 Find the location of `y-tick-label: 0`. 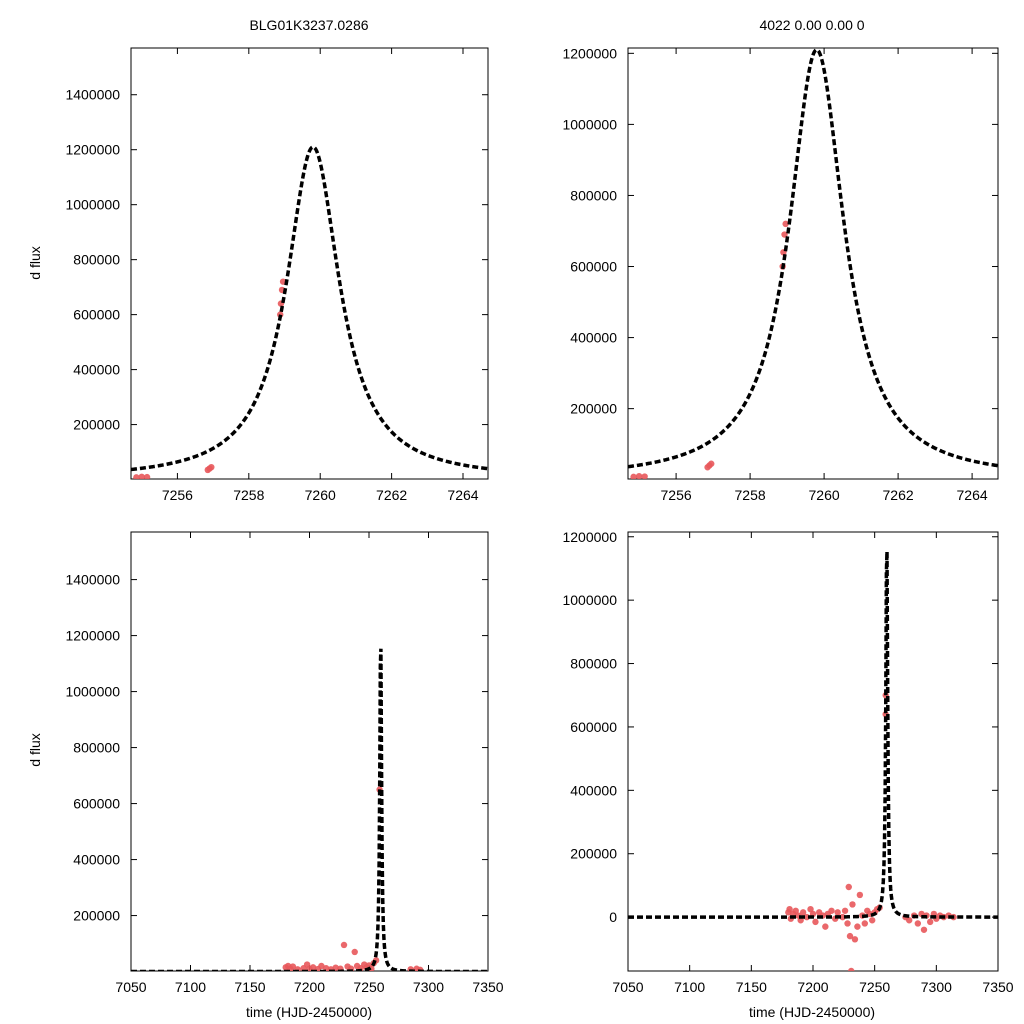

y-tick-label: 0 is located at coordinates (613, 917).